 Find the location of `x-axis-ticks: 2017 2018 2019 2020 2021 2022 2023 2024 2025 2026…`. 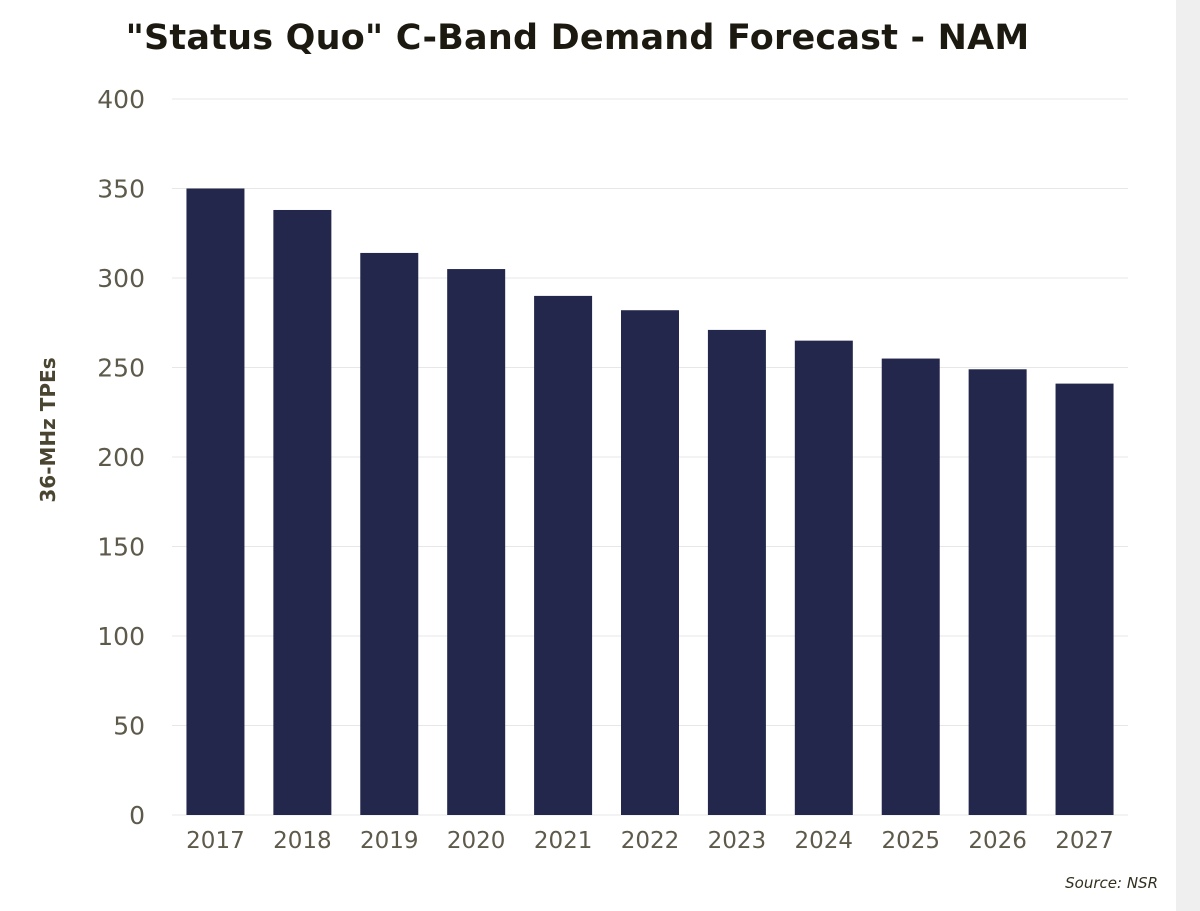

x-axis-ticks: 2017 2018 2019 2020 2021 2022 2023 2024 2025 2026… is located at coordinates (650, 841).